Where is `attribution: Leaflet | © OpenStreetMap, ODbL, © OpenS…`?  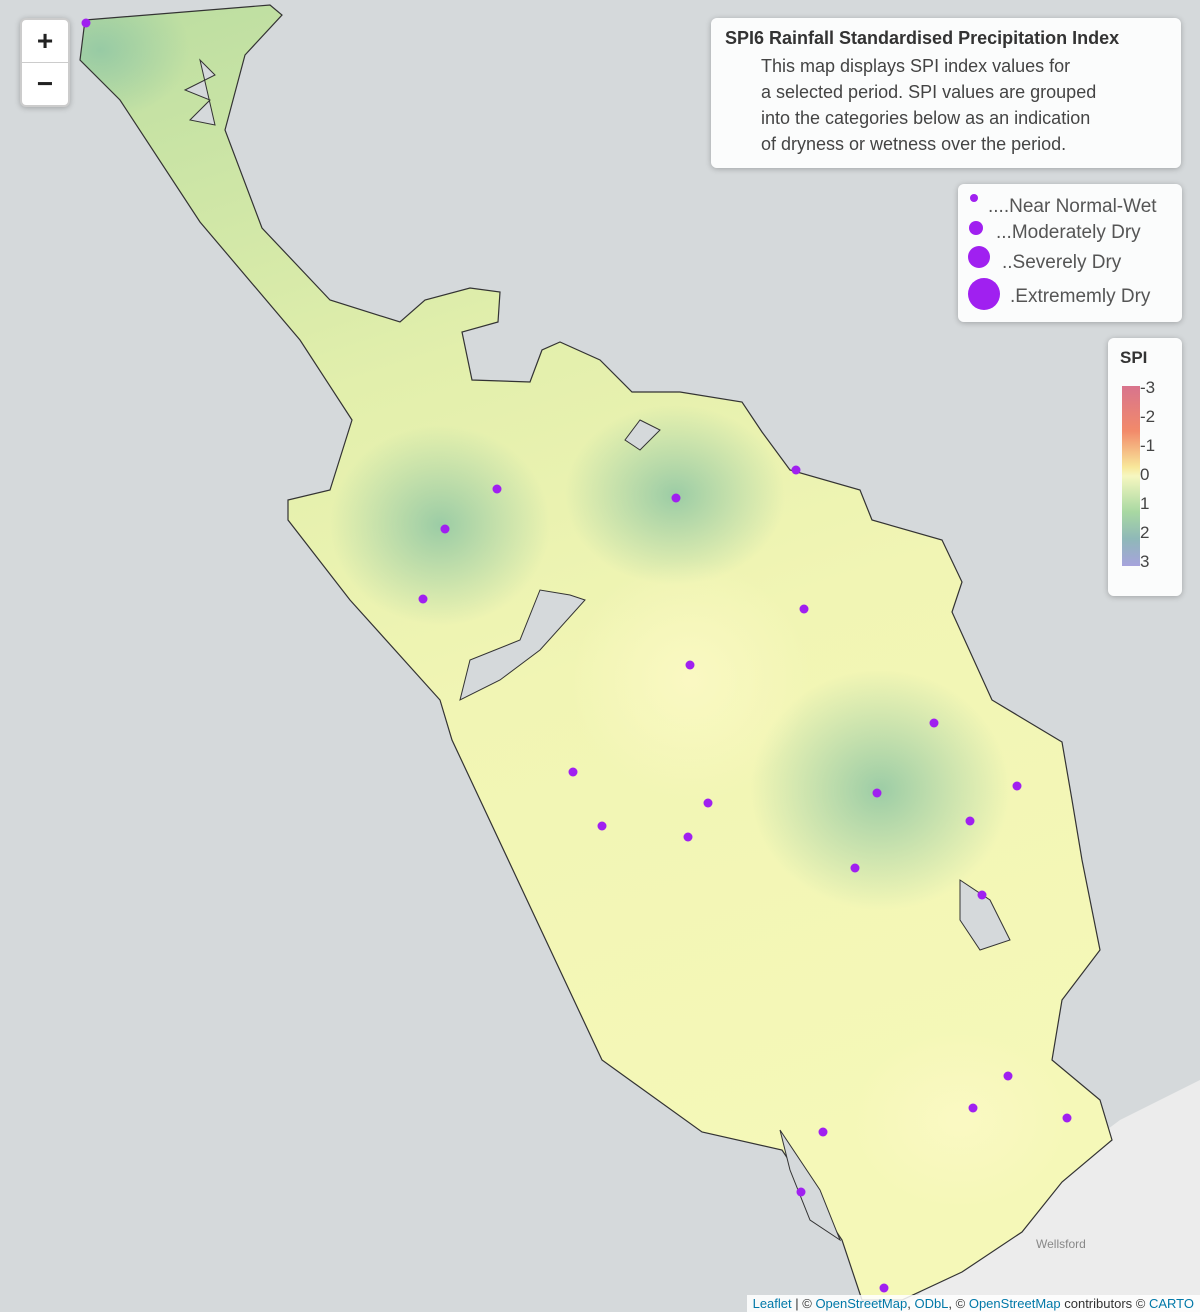
attribution: Leaflet | © OpenStreetMap, ODbL, © OpenS… is located at coordinates (973, 1303).